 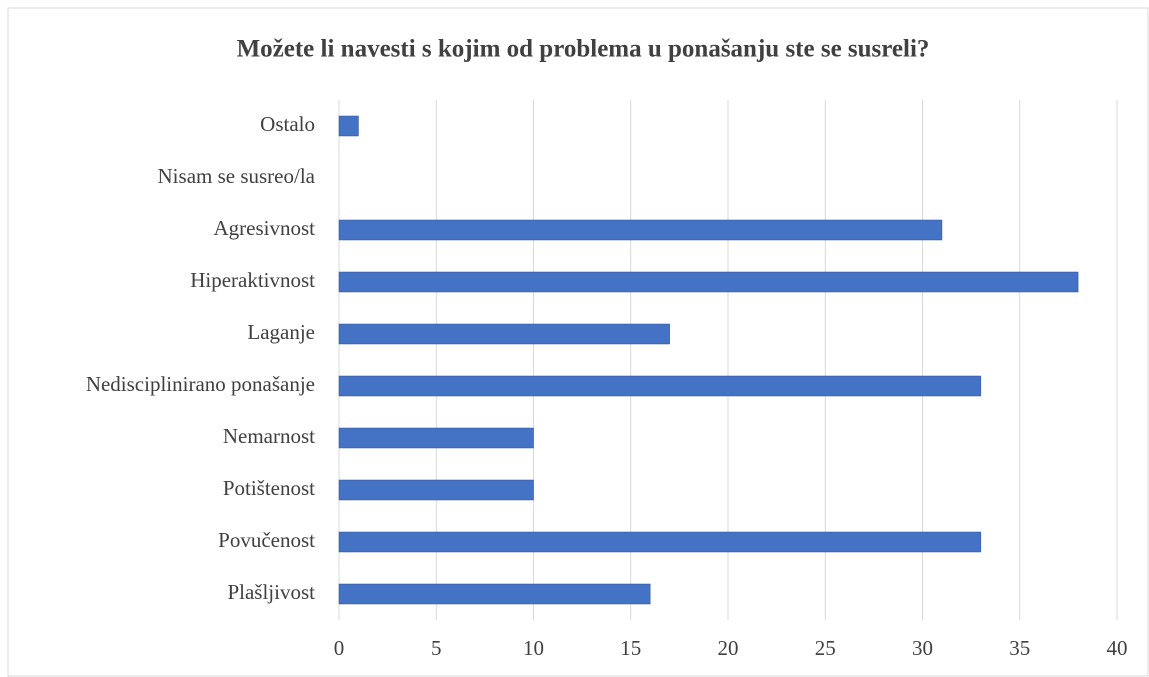 What do you see at coordinates (1019, 648) in the screenshot?
I see `x-tick-label: 35` at bounding box center [1019, 648].